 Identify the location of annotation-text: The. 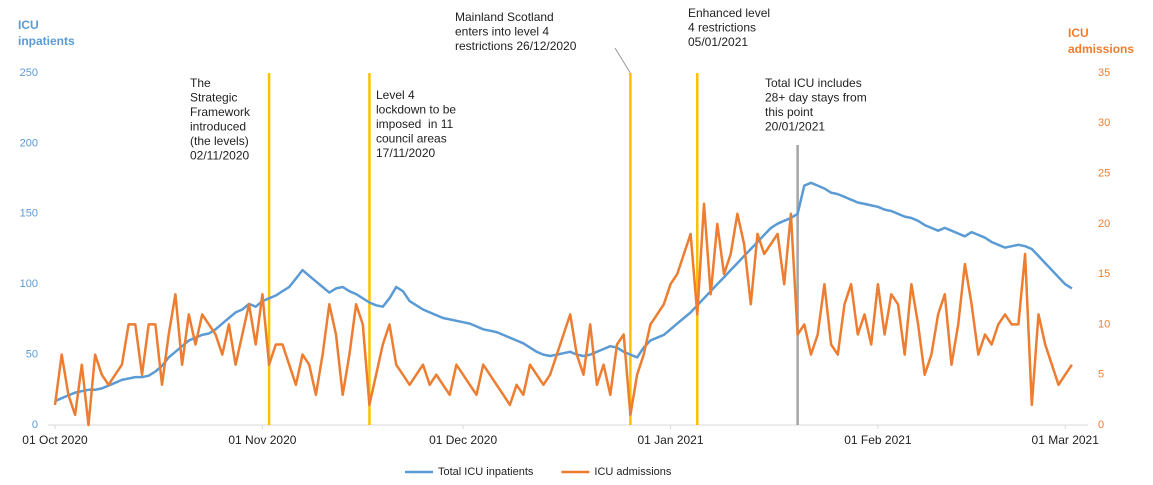
(200, 83).